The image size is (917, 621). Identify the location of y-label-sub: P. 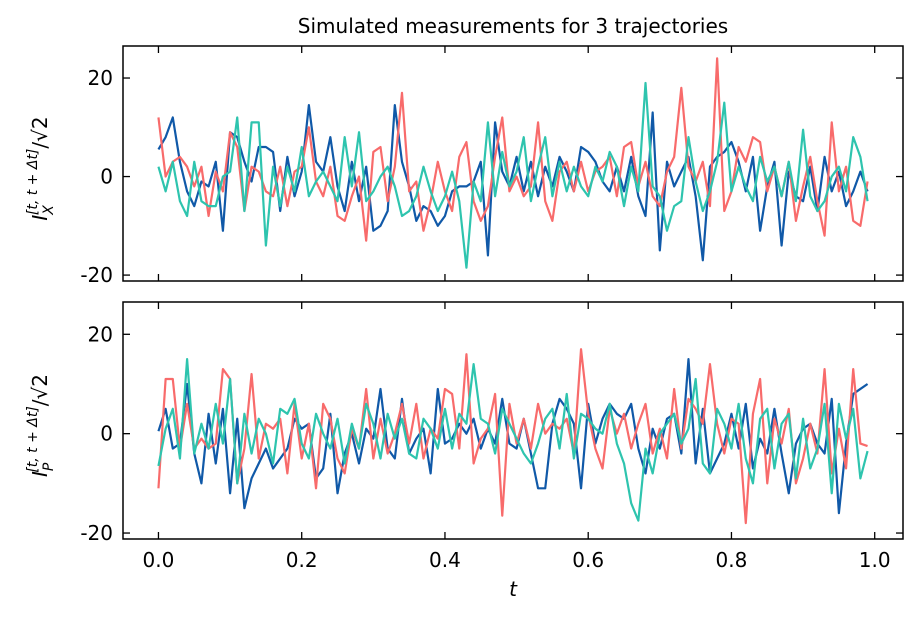
(49, 466).